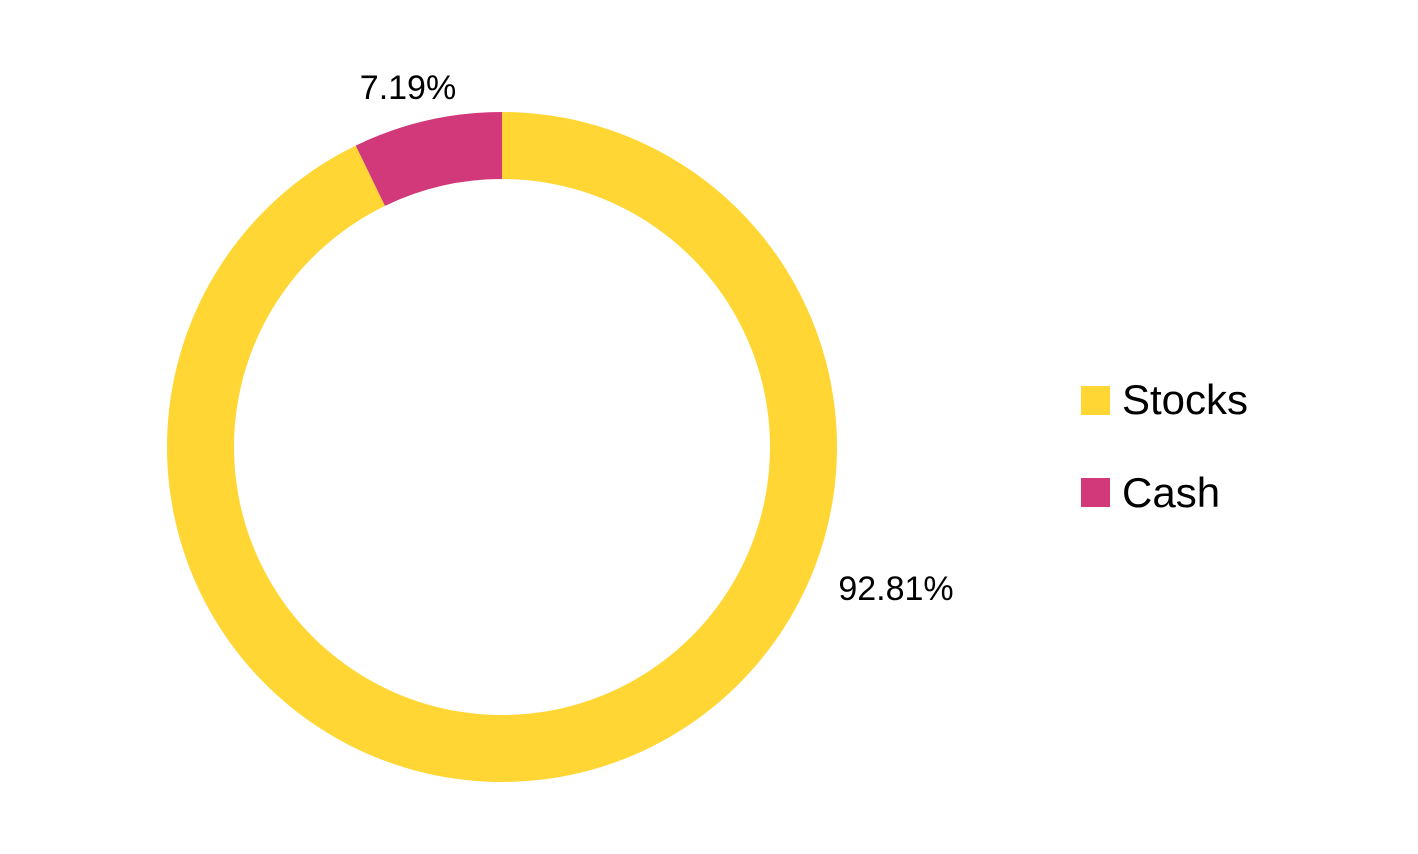  What do you see at coordinates (895, 589) in the screenshot?
I see `data-label-stocks: 92.81%` at bounding box center [895, 589].